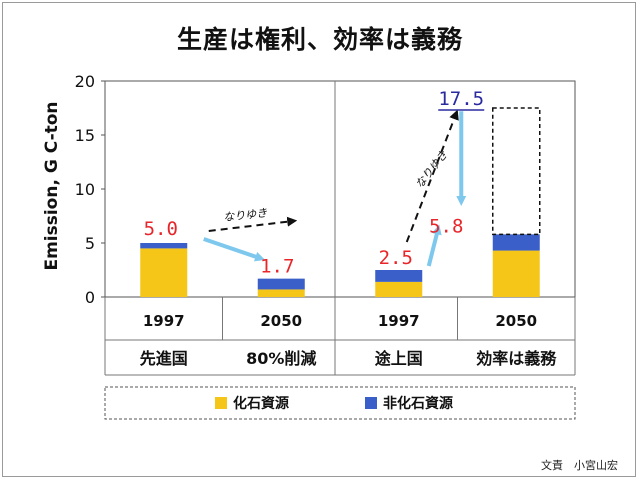 Image resolution: width=640 pixels, height=481 pixels. Describe the element at coordinates (85, 81) in the screenshot. I see `y-tick-label: 20` at that location.